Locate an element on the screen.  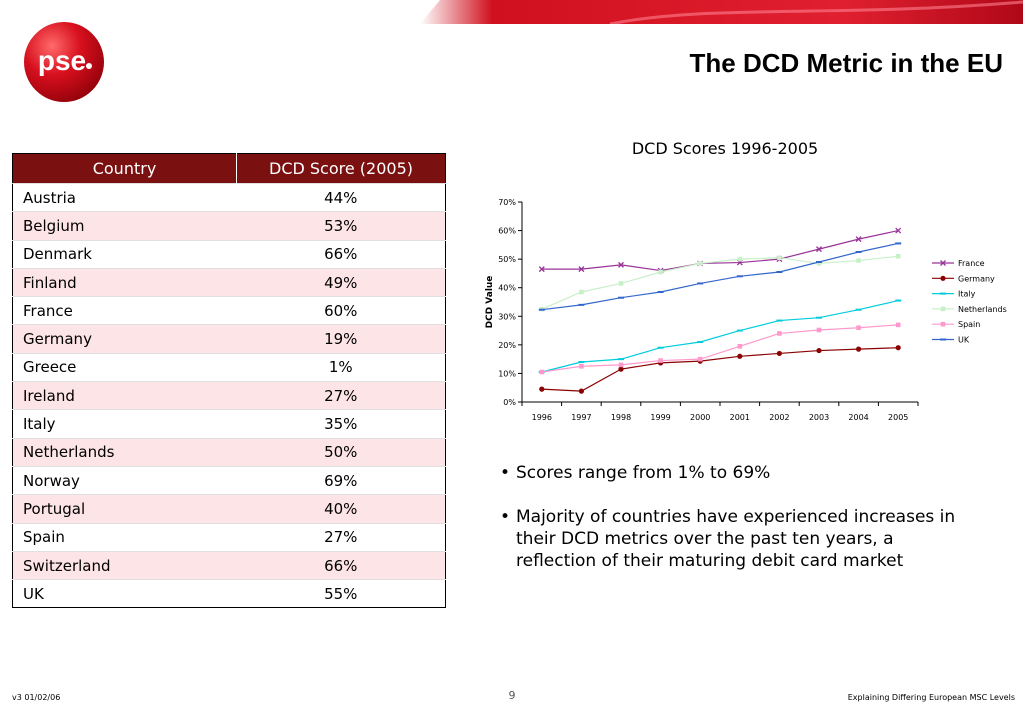
table-row: UK 55% is located at coordinates (229, 593).